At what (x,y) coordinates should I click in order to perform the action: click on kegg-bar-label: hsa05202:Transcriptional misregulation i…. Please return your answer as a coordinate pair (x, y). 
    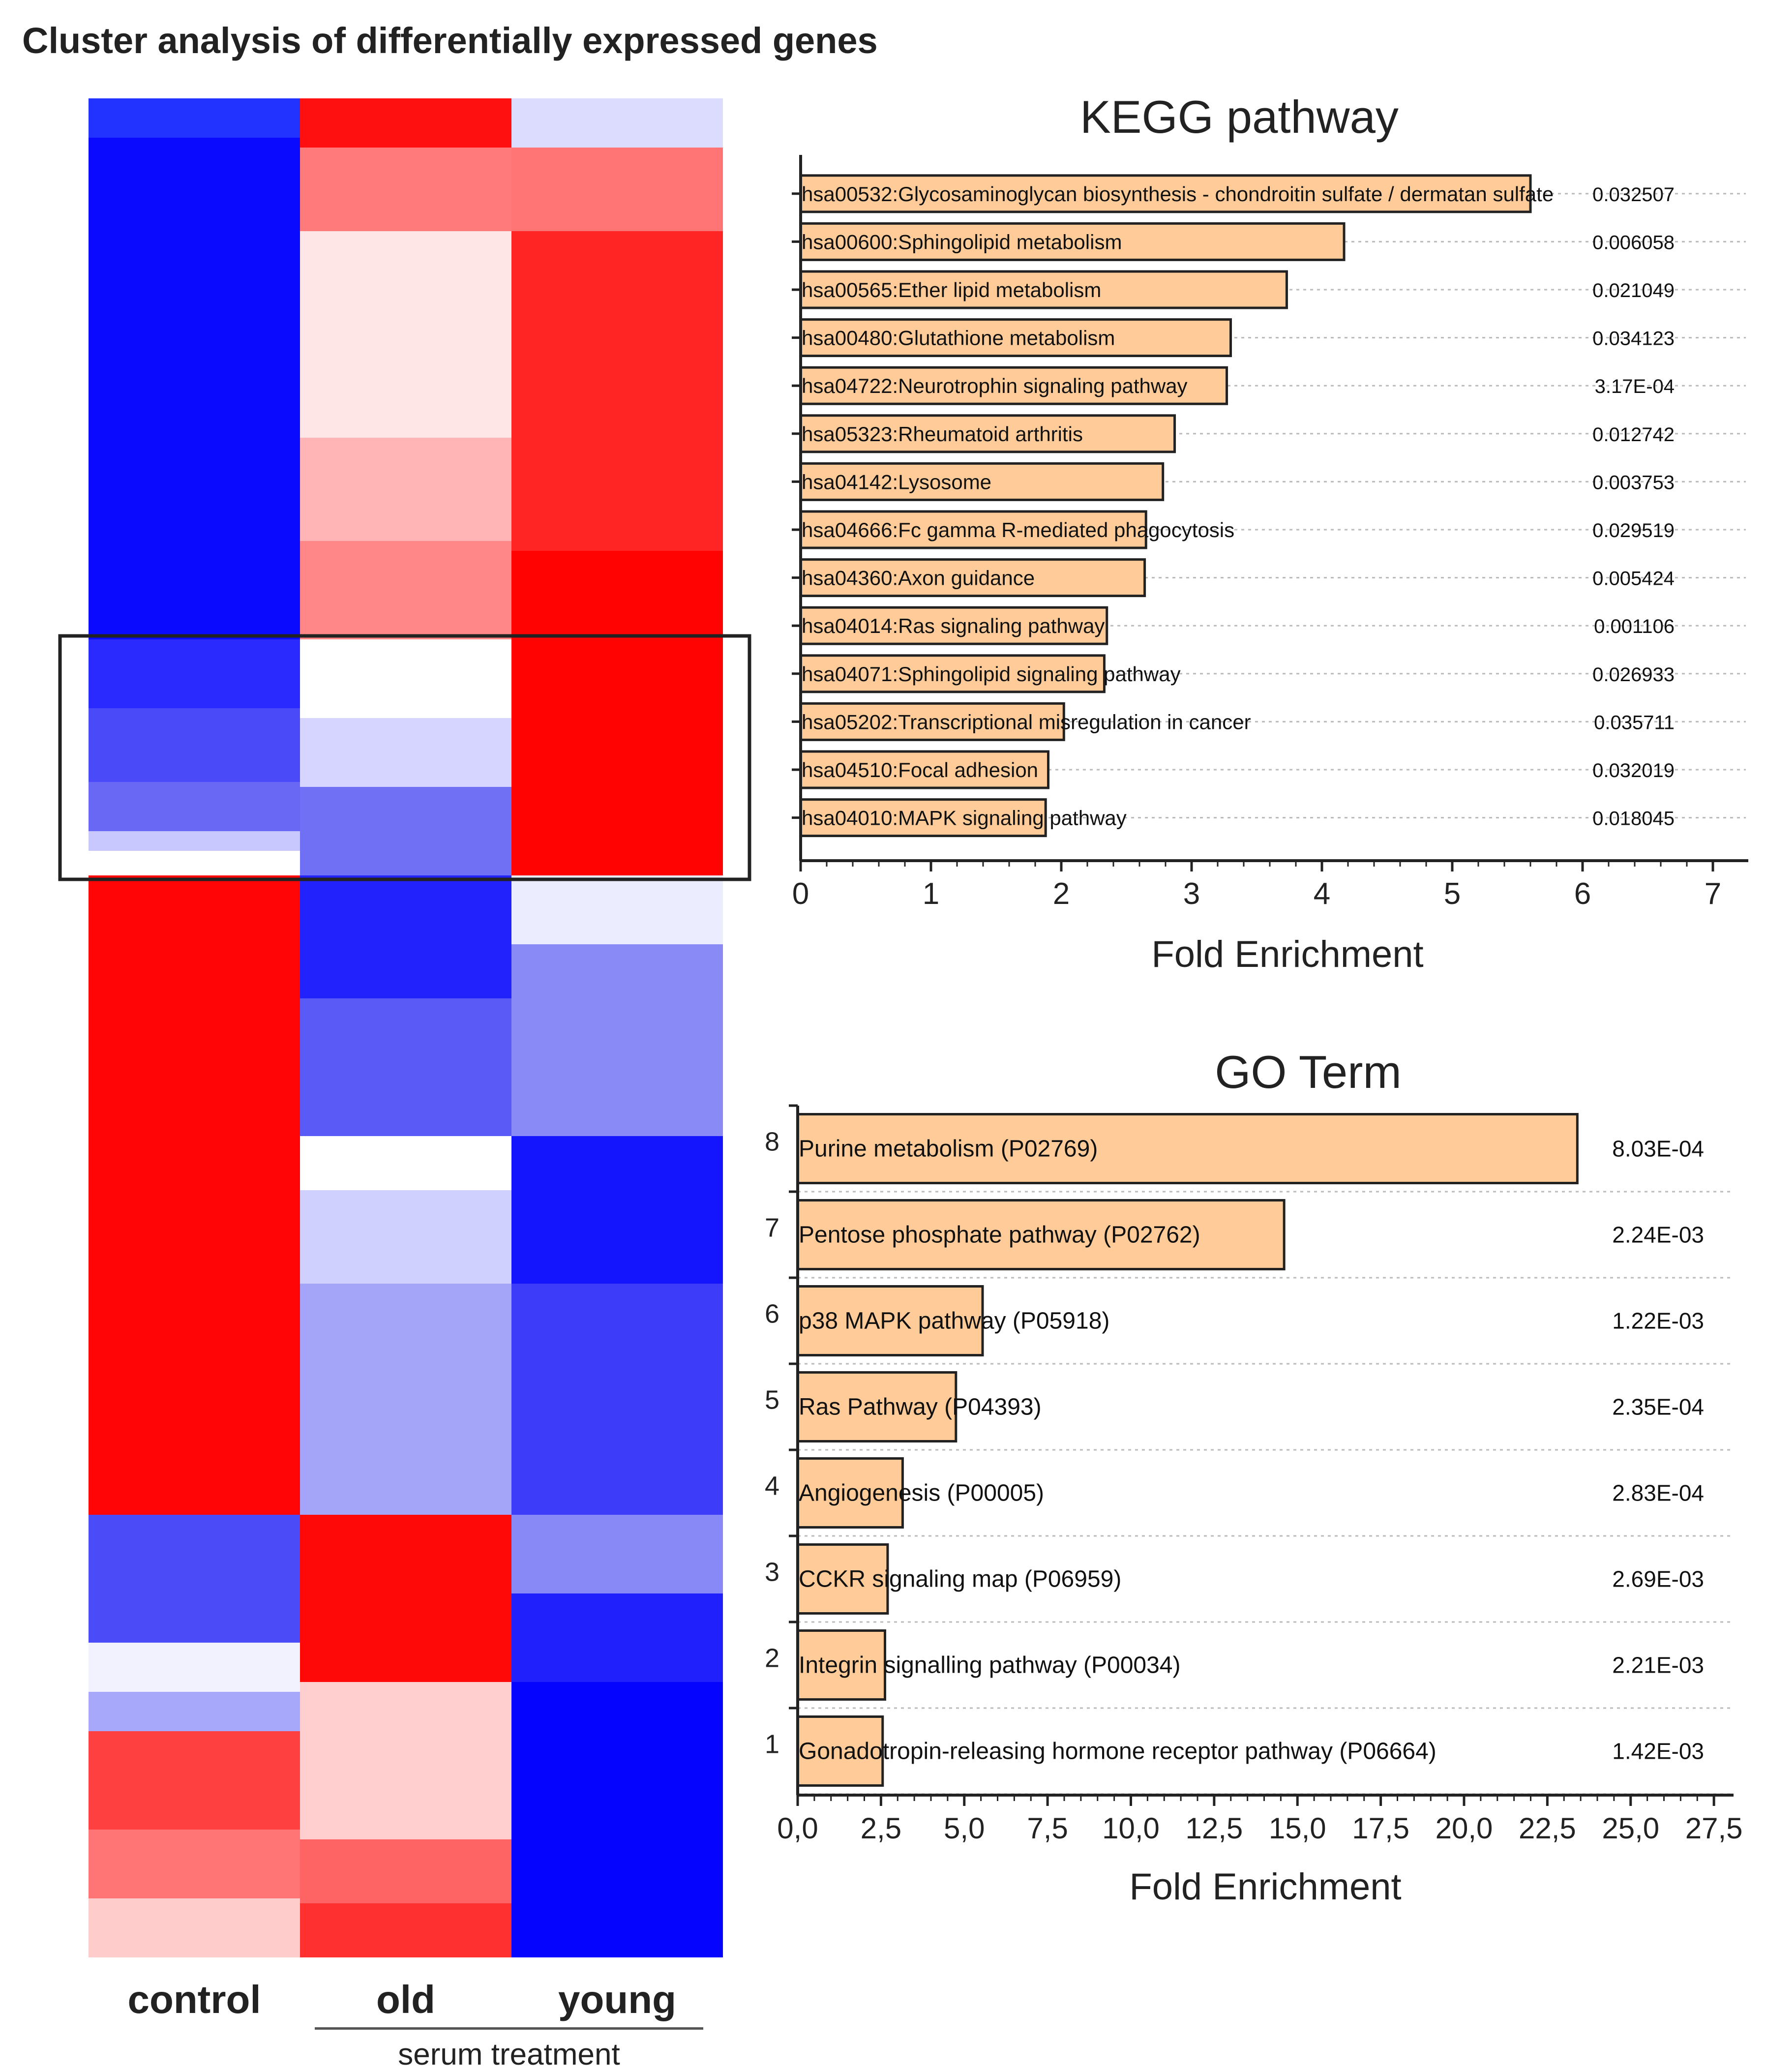
    Looking at the image, I should click on (1026, 721).